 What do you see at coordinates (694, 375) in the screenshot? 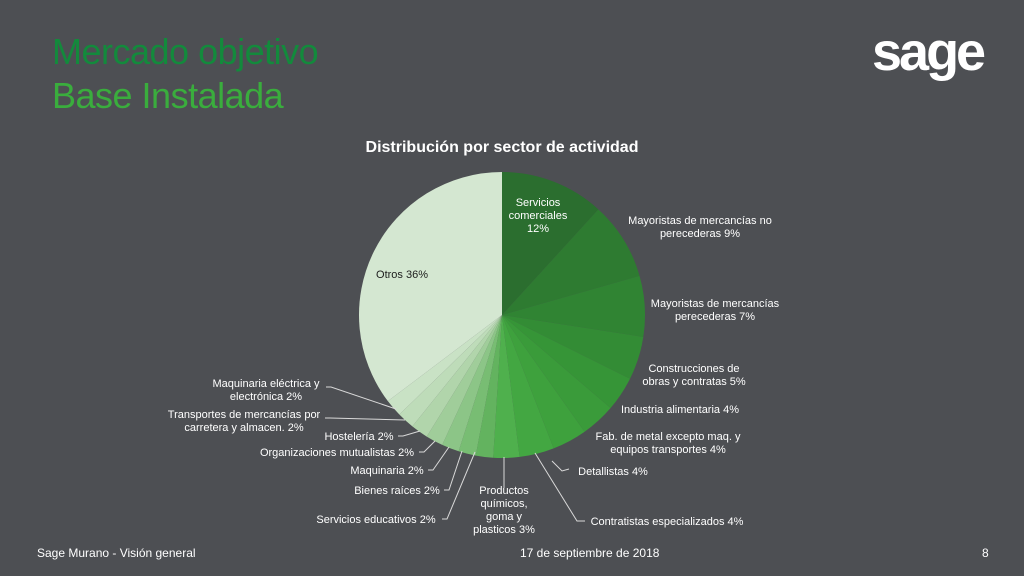
I see `data-label-construcciones-de-obras-y-contratas: Construcciones de obras y contratas 5%` at bounding box center [694, 375].